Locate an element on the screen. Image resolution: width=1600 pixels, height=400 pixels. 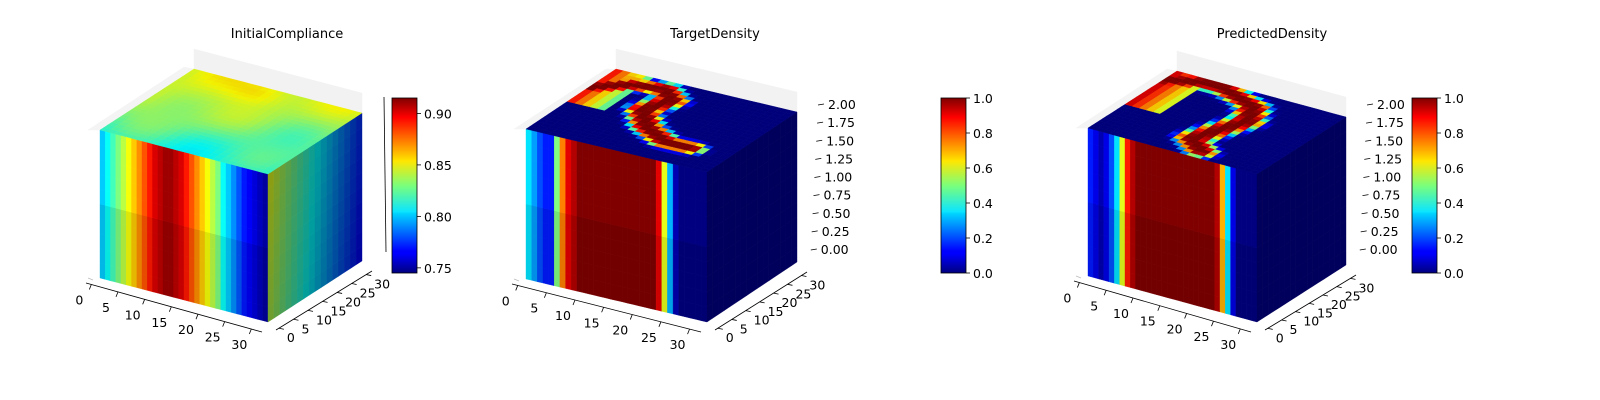
colorbar-tick-label: 0.8 is located at coordinates (1454, 133).